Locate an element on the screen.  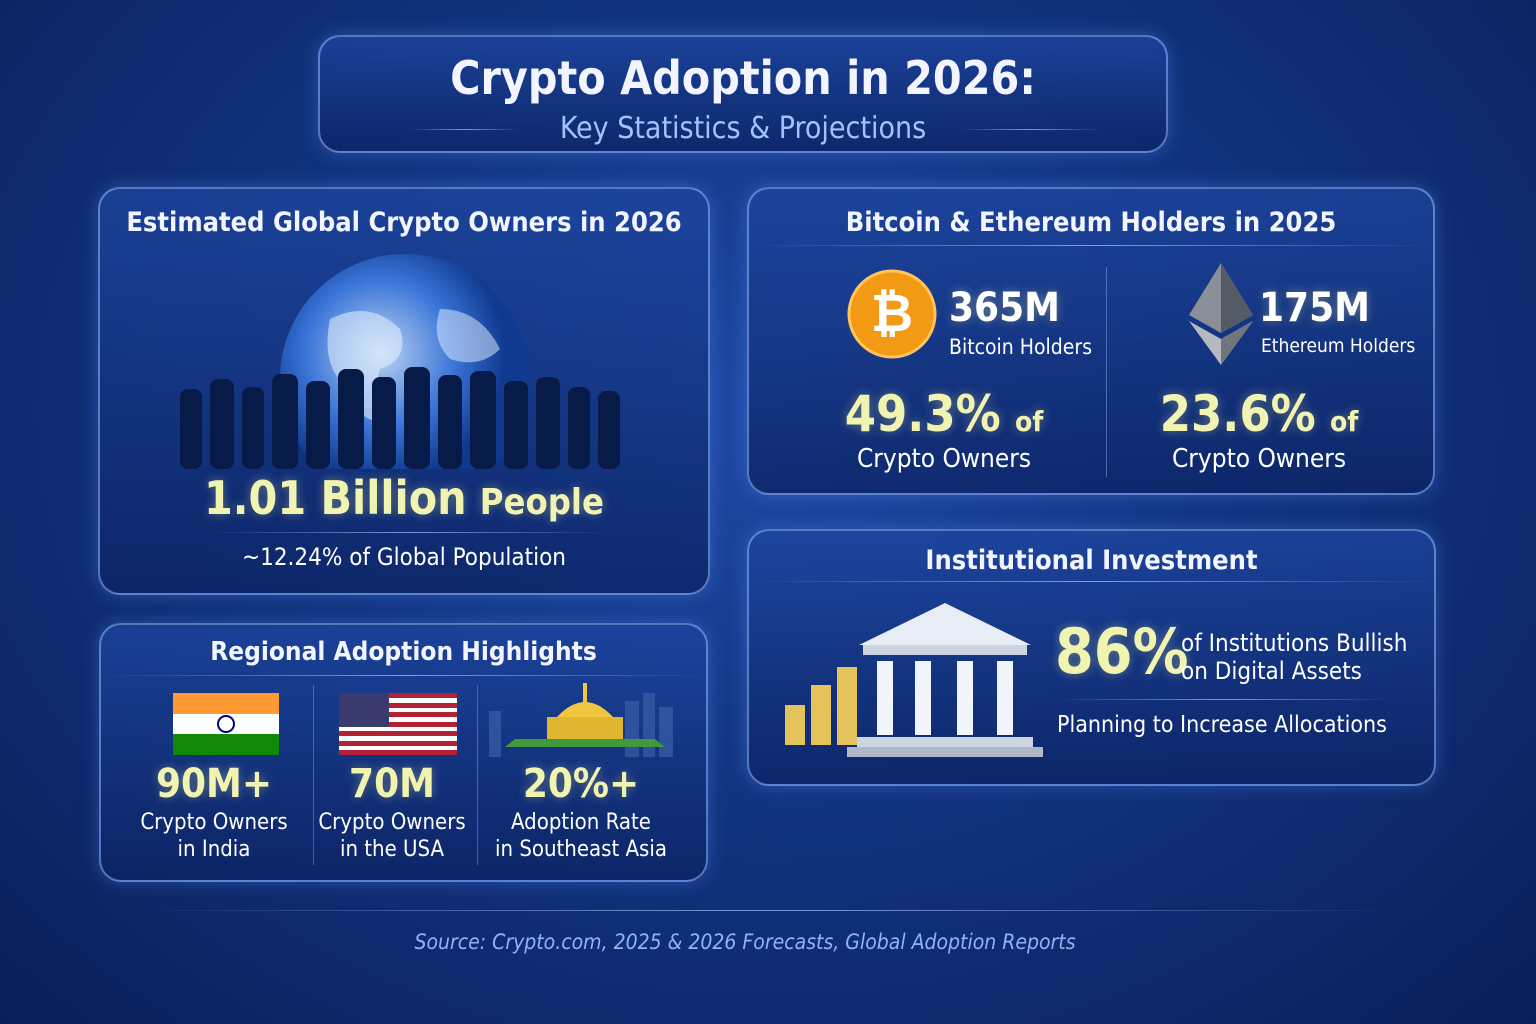
region-line: in the USA is located at coordinates (392, 849).